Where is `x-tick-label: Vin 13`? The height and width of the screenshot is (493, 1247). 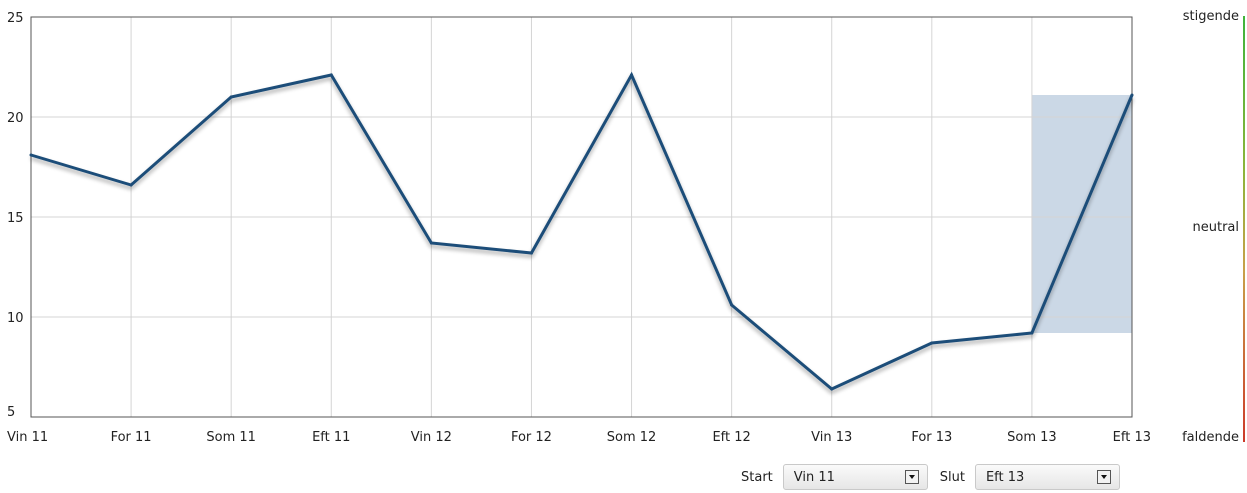 x-tick-label: Vin 13 is located at coordinates (831, 437).